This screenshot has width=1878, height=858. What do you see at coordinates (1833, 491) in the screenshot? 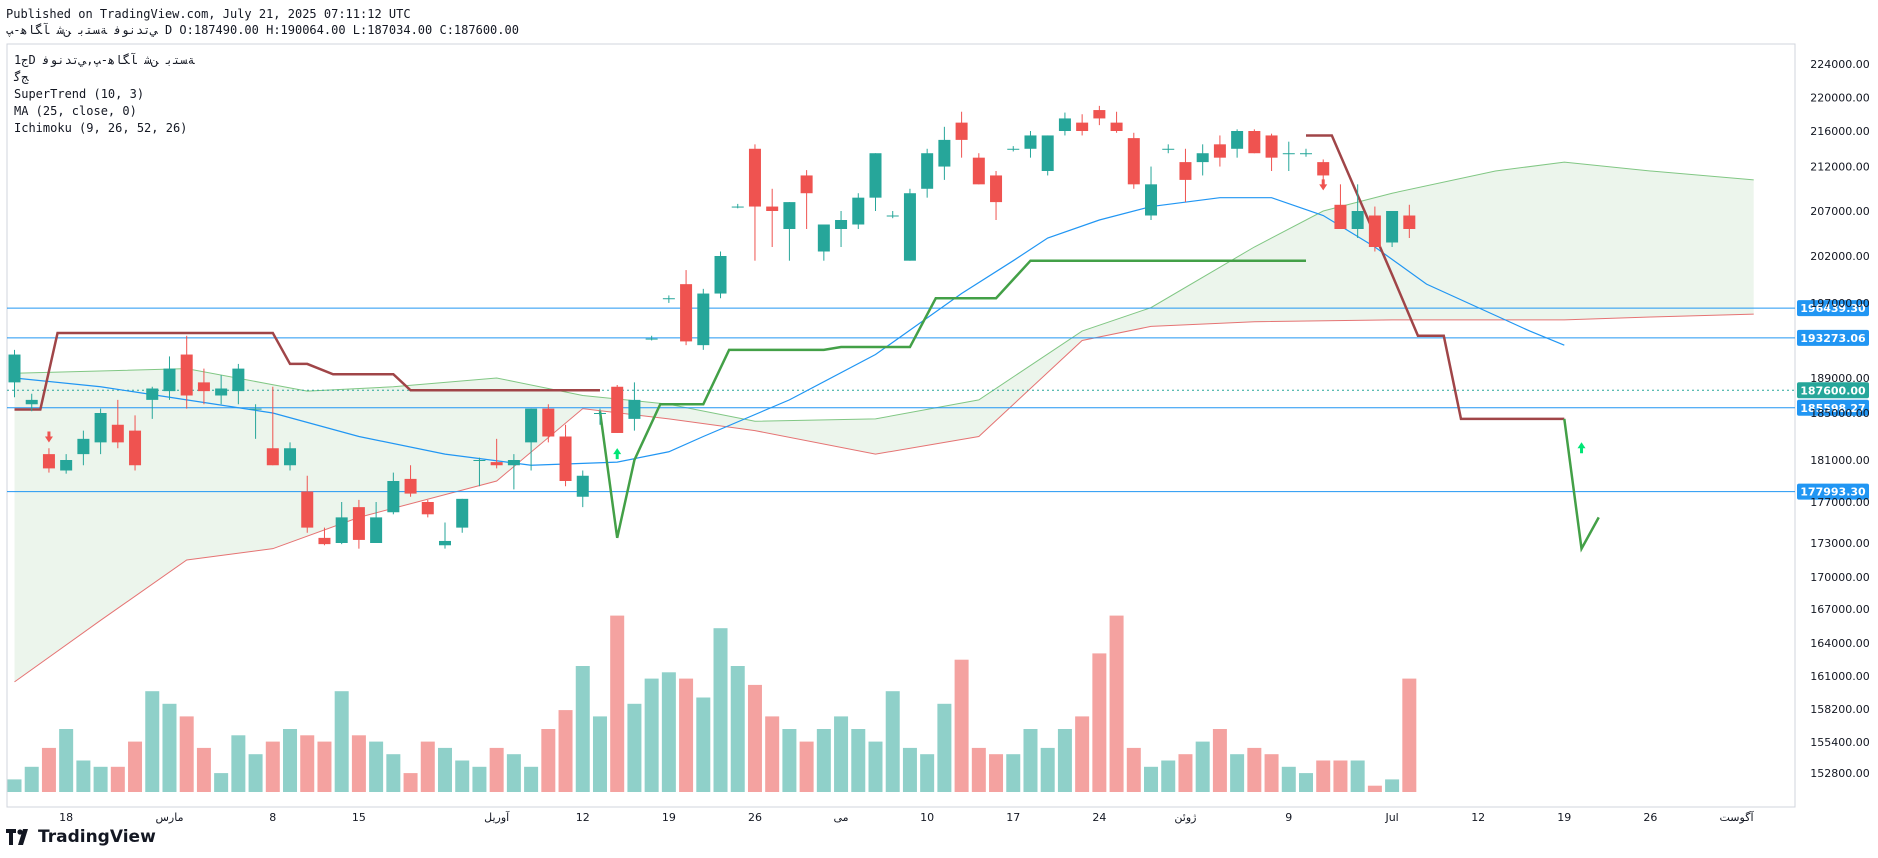
I see `hline-label: 177993.30` at bounding box center [1833, 491].